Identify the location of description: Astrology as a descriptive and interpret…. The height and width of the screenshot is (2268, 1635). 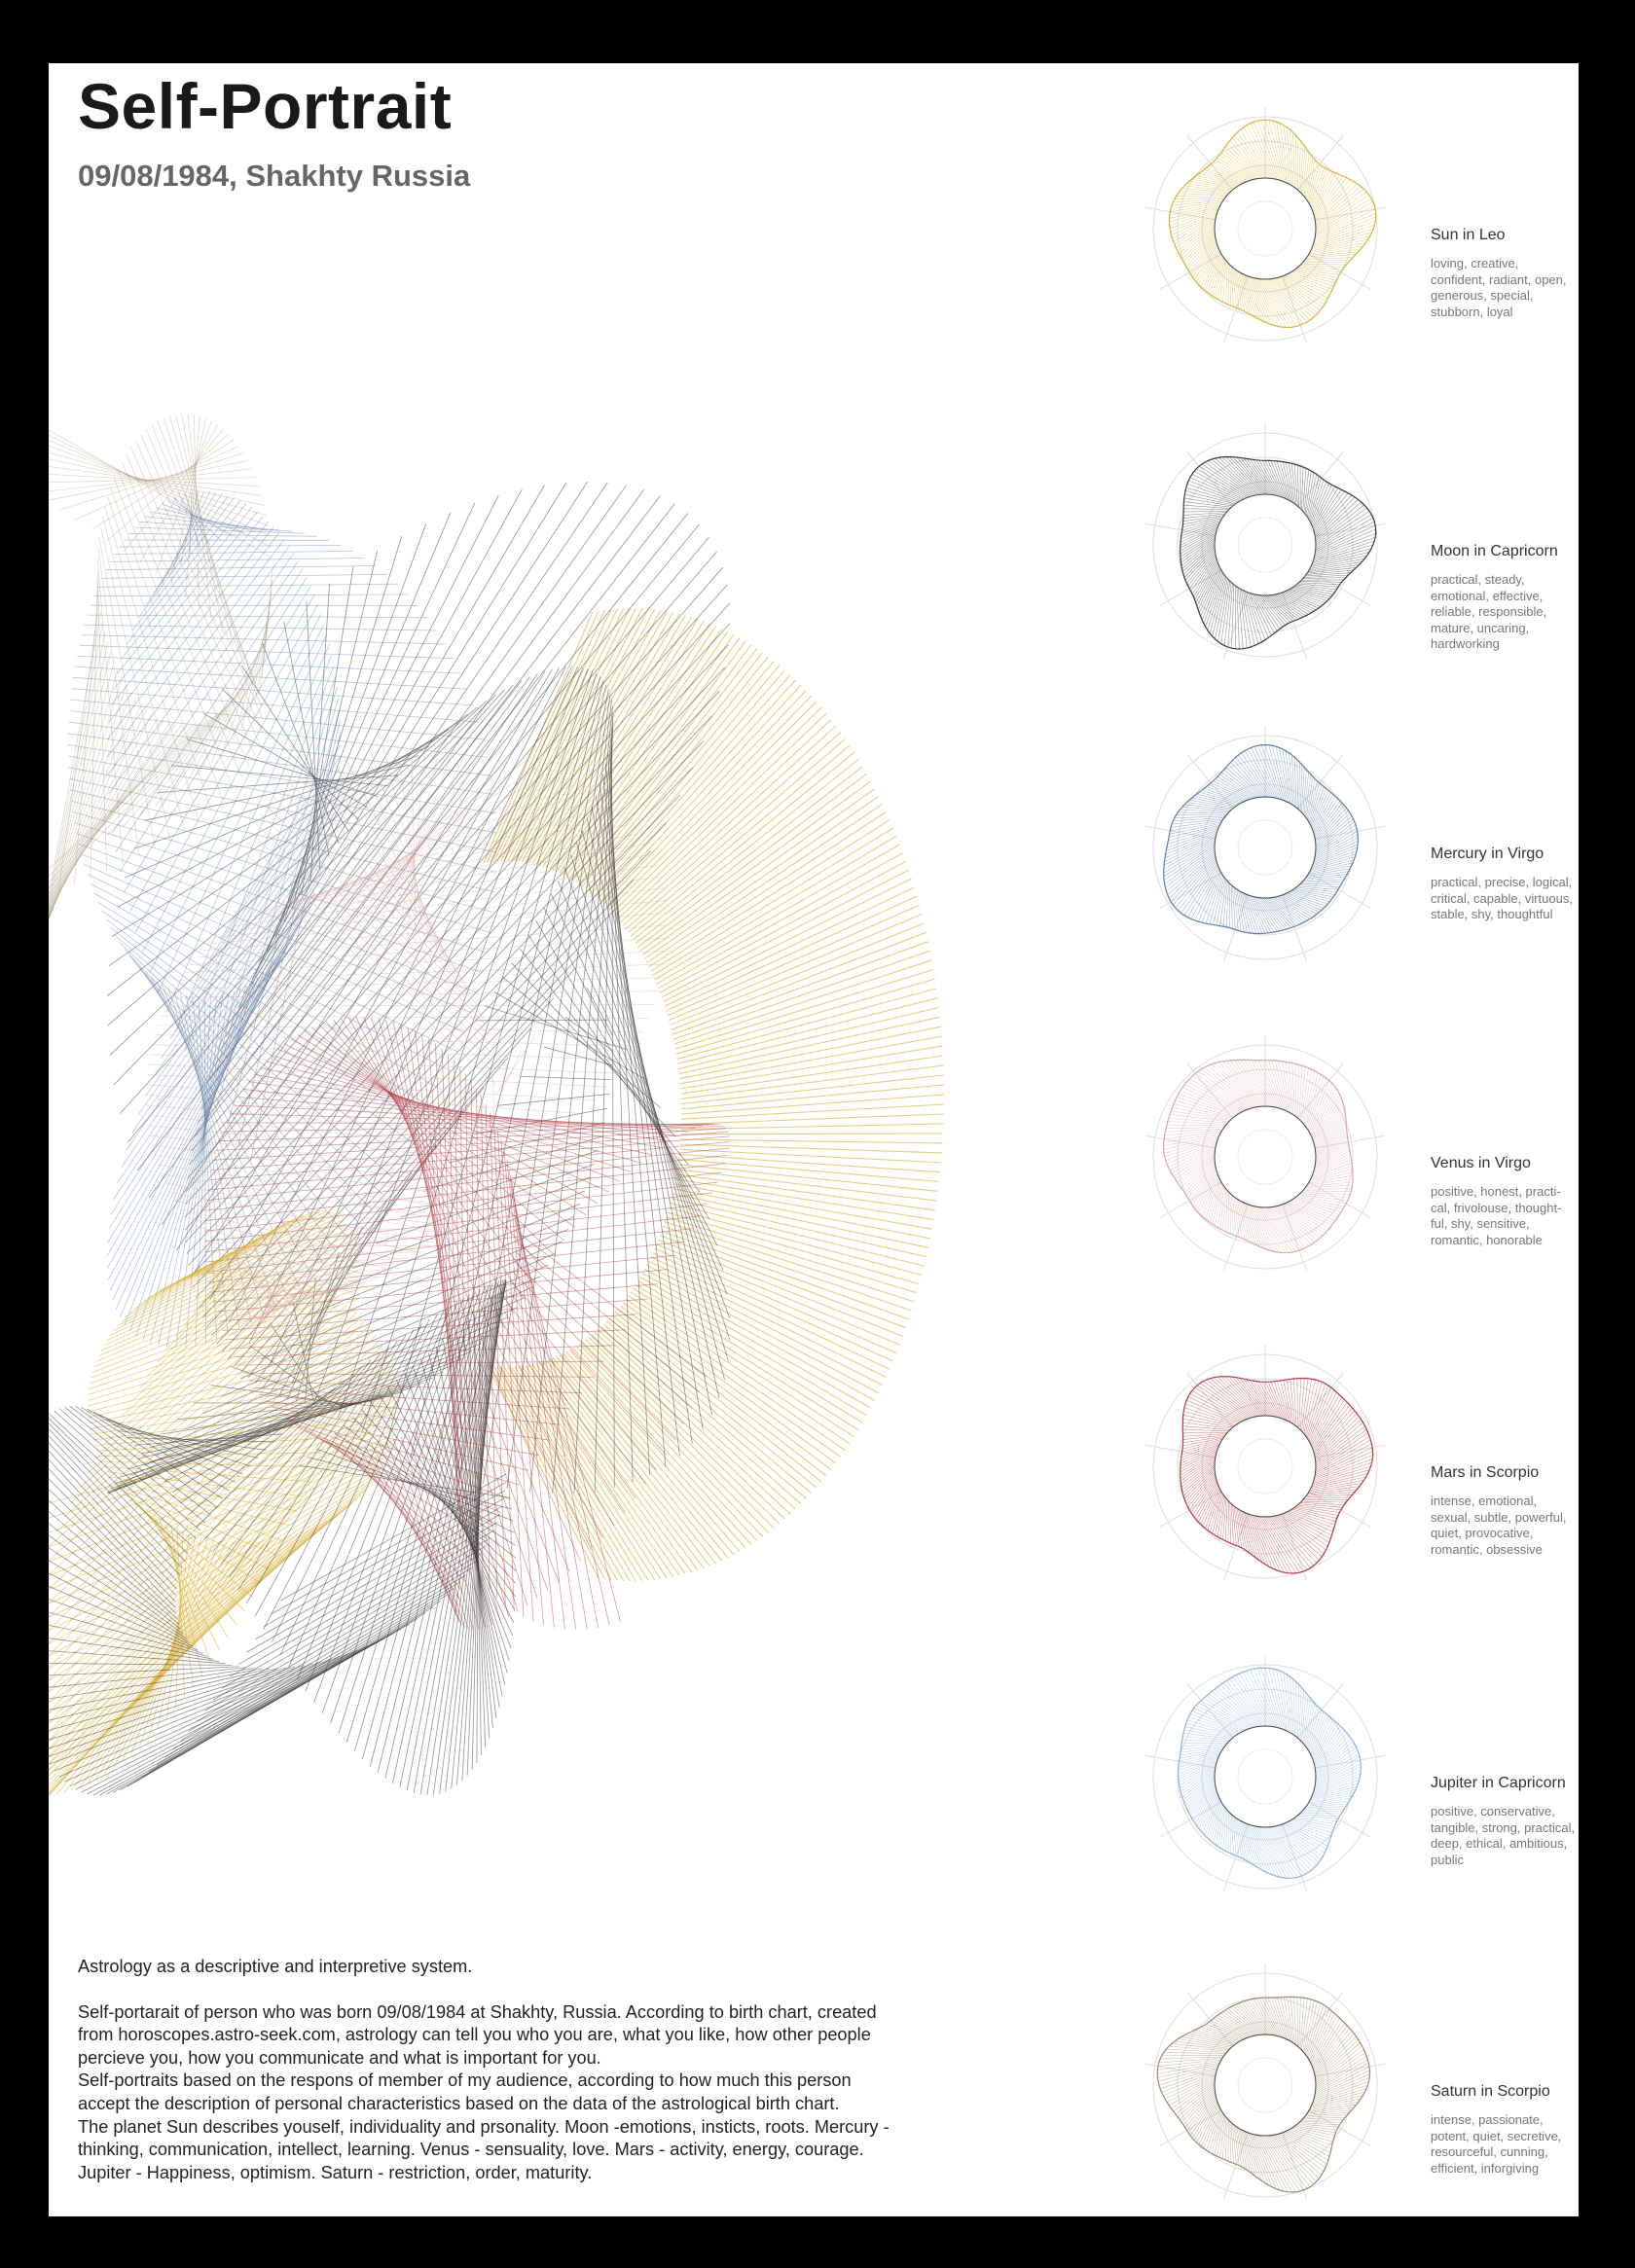
(486, 2070).